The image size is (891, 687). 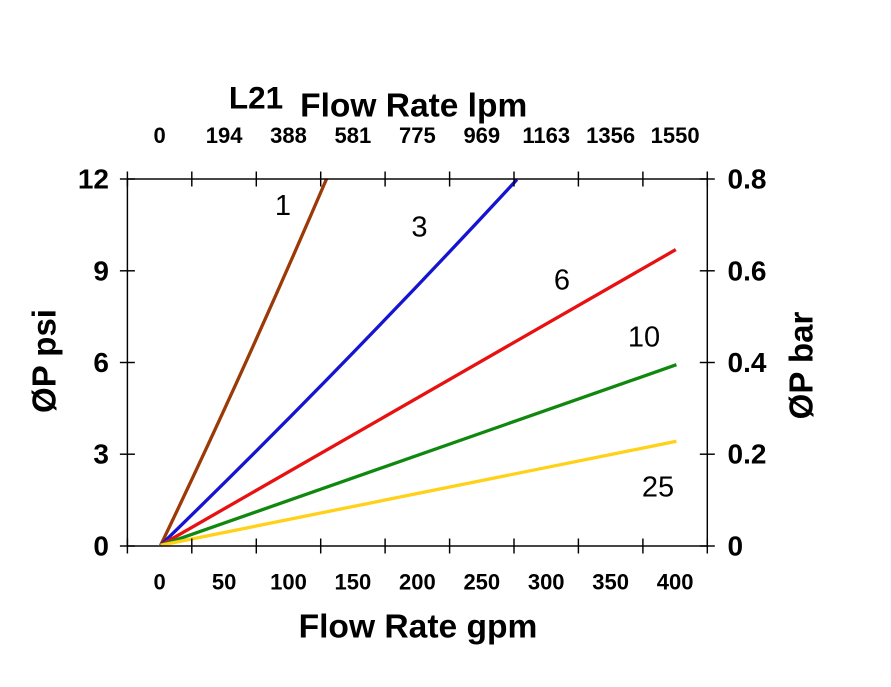 I want to click on svg-text: 400, so click(x=675, y=582).